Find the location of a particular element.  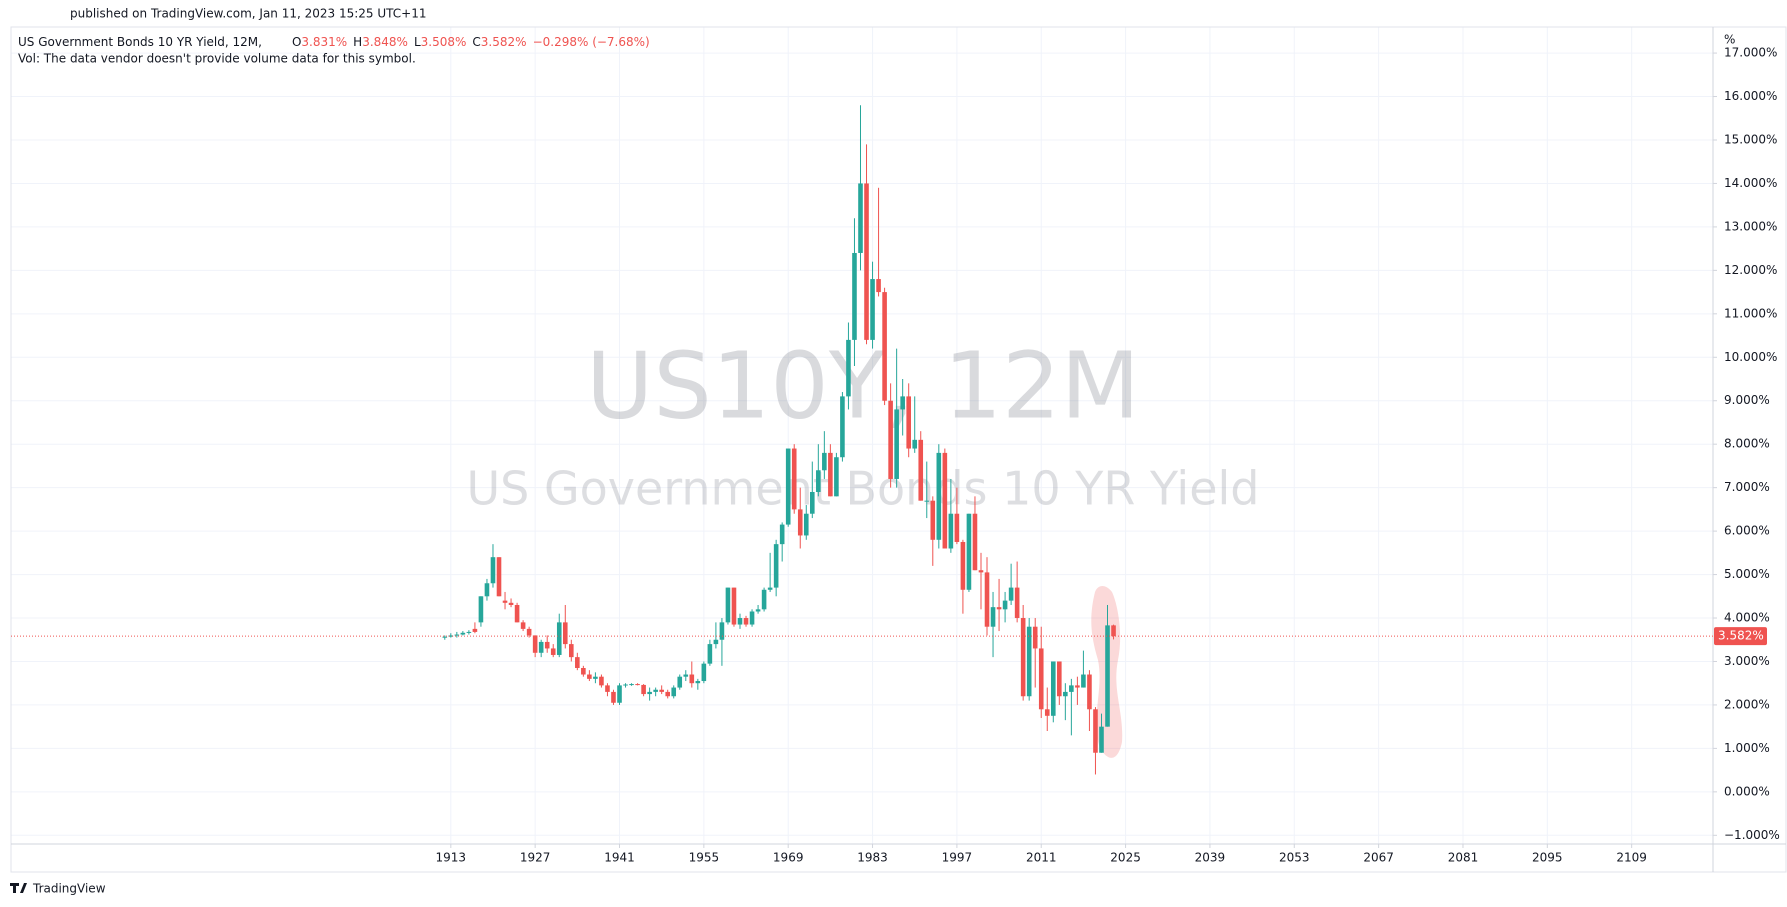

x-tick-label: 1927 is located at coordinates (535, 858).